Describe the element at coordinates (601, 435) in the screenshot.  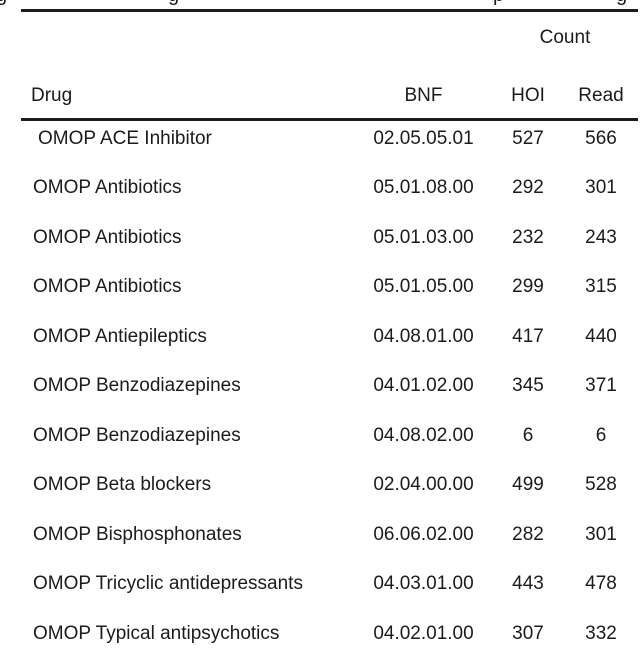
I see `read-cell: 6` at that location.